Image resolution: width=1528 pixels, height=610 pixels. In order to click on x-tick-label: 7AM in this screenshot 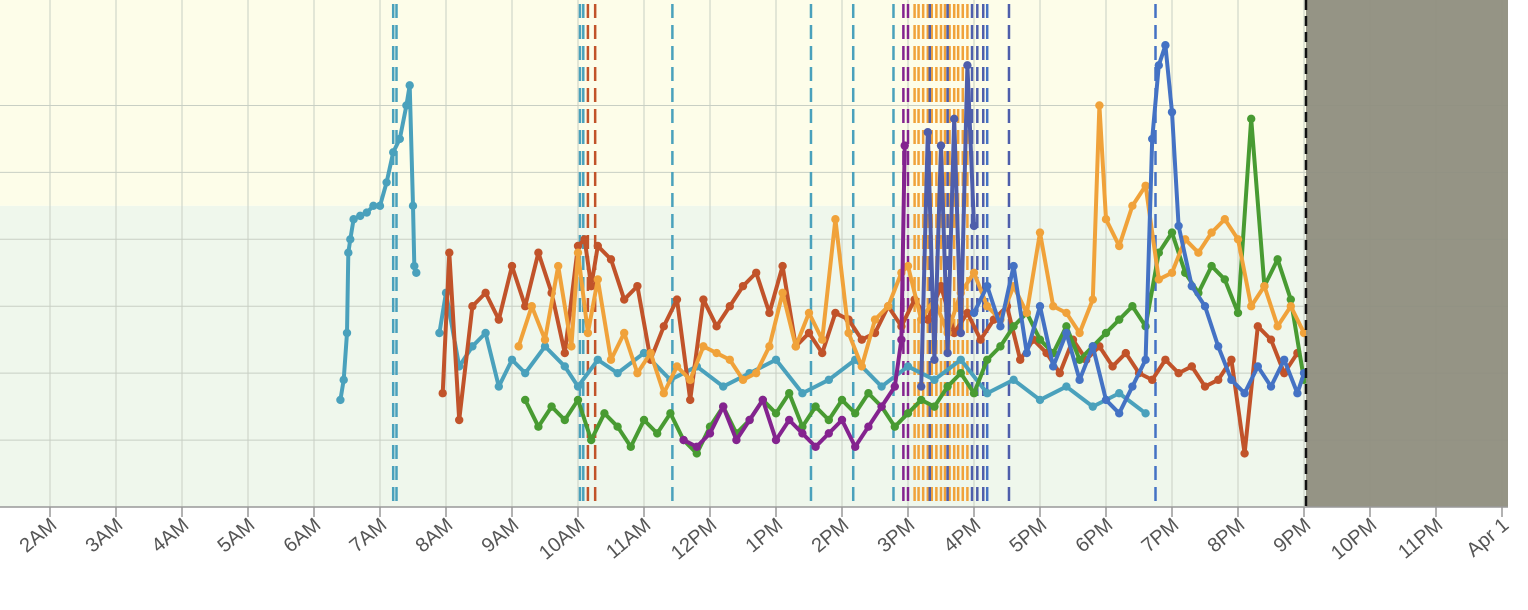, I will do `click(369, 535)`.